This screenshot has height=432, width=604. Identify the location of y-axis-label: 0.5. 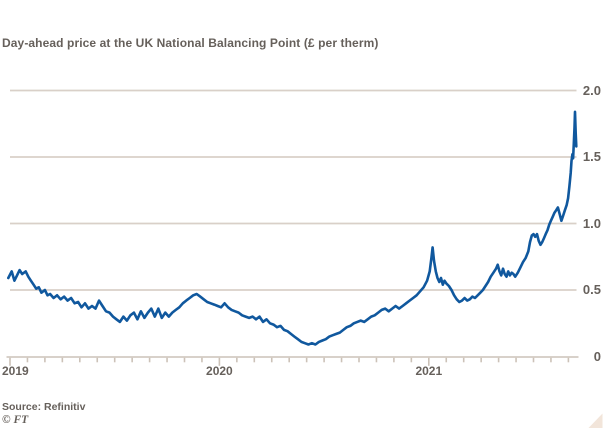
(591, 289).